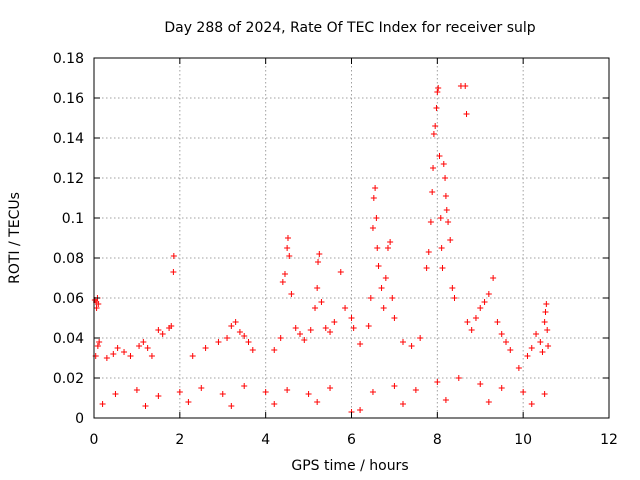  I want to click on y-tick-label: 0.06, so click(68, 299).